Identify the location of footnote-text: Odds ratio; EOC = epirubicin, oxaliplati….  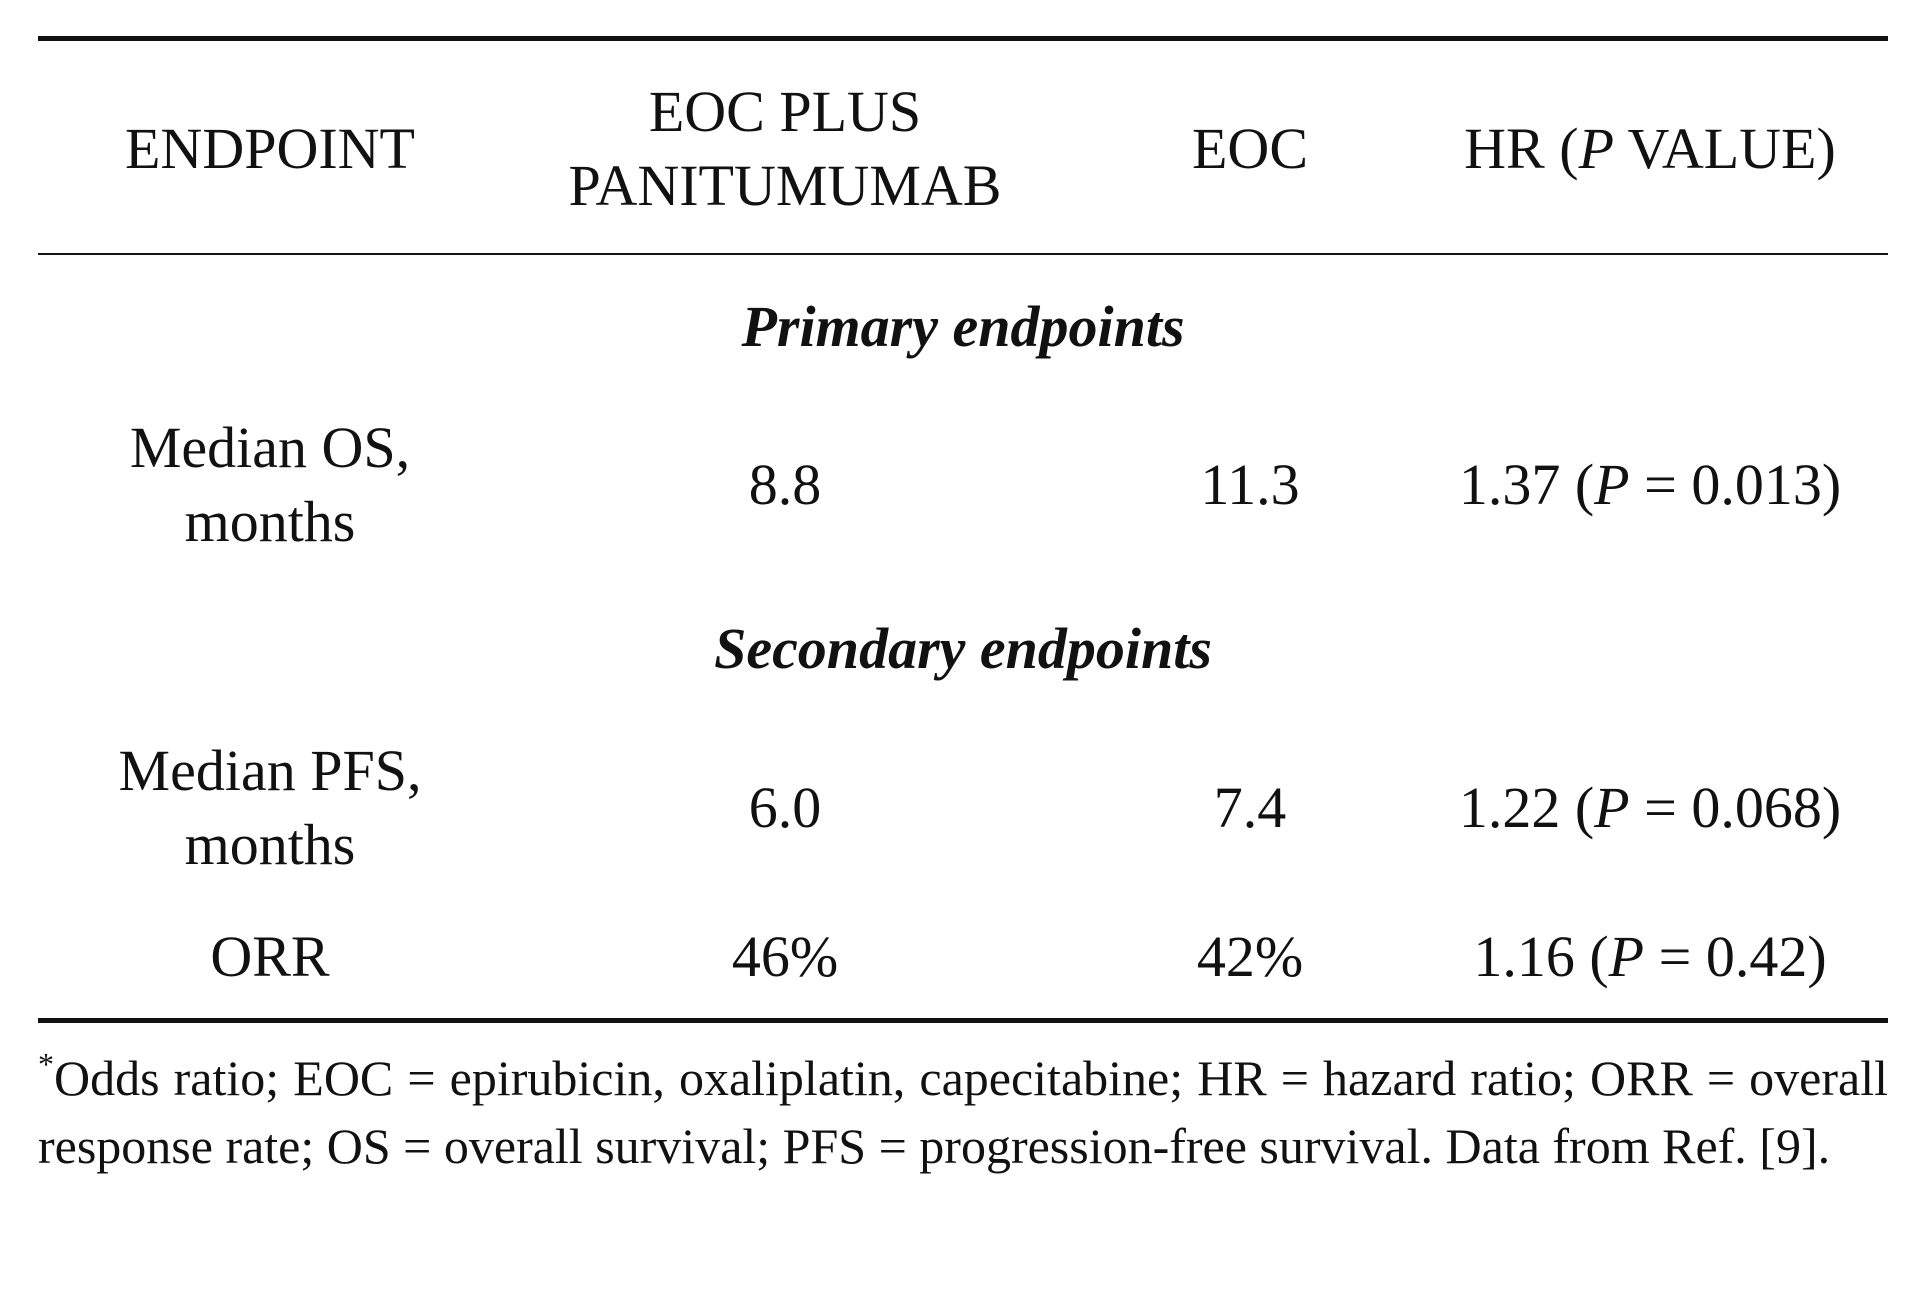
(963, 1112).